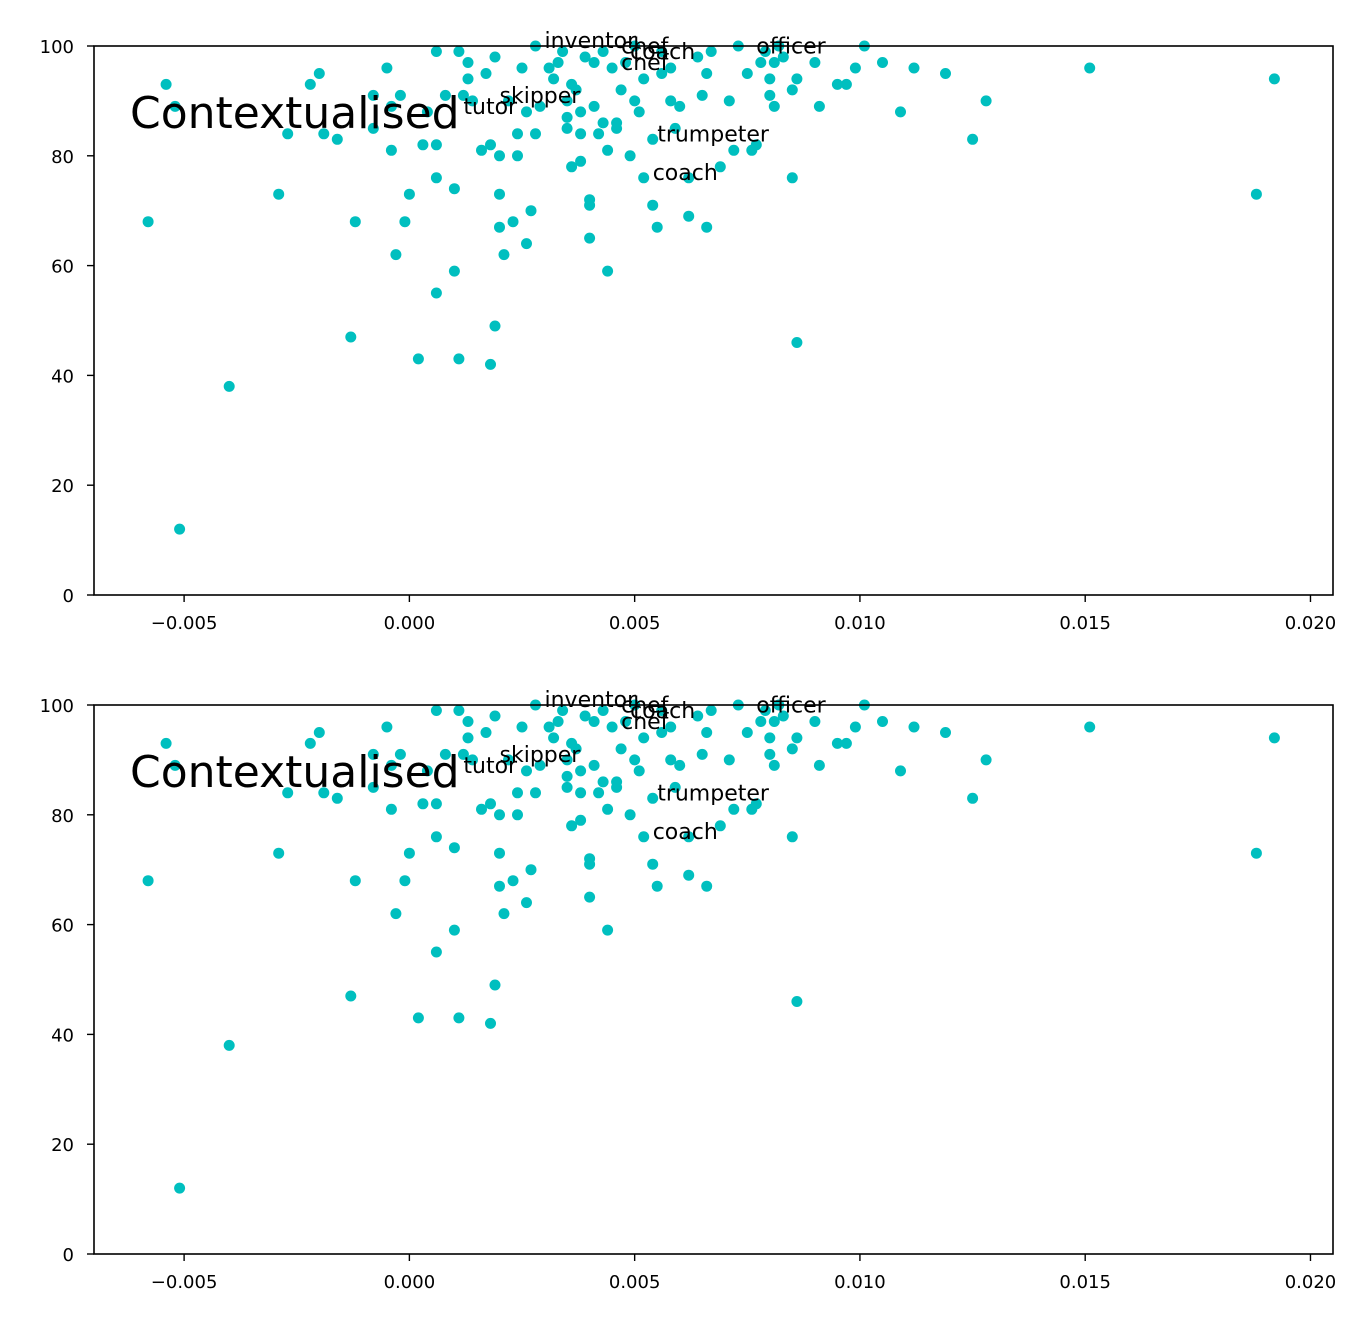 The width and height of the screenshot is (1371, 1321). I want to click on x-tick-label: 0.010, so click(860, 1282).